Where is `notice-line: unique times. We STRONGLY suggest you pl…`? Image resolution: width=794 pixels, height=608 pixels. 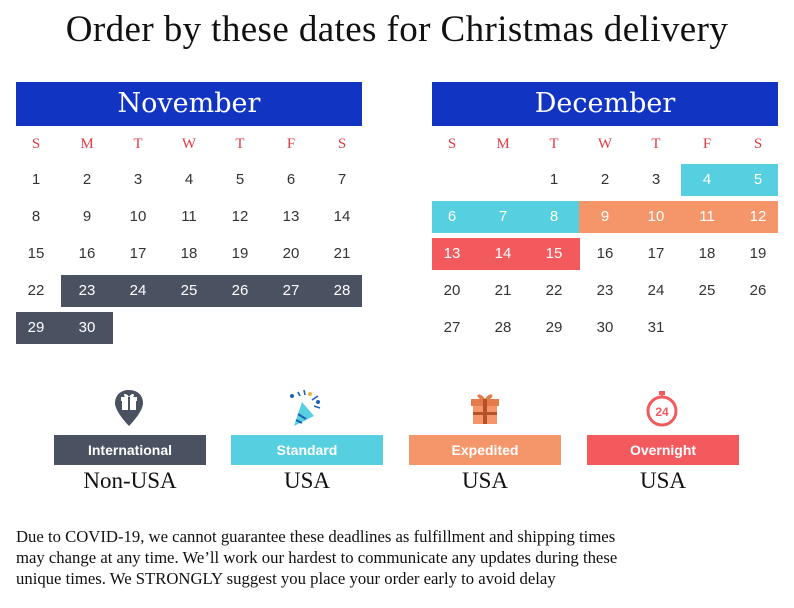
notice-line: unique times. We STRONGLY suggest you pl… is located at coordinates (286, 578).